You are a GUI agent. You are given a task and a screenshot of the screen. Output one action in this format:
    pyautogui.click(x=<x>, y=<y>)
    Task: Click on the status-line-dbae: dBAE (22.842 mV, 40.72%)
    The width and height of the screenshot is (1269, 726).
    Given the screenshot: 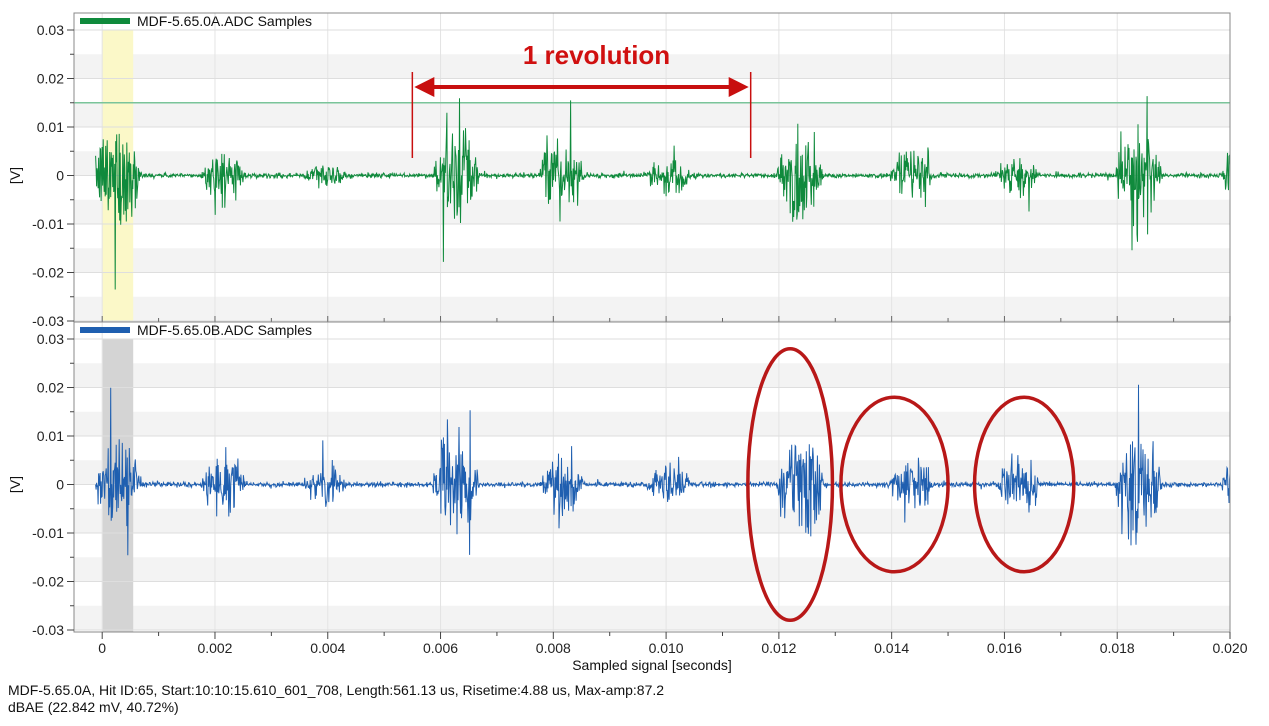 What is the action you would take?
    pyautogui.click(x=93, y=707)
    